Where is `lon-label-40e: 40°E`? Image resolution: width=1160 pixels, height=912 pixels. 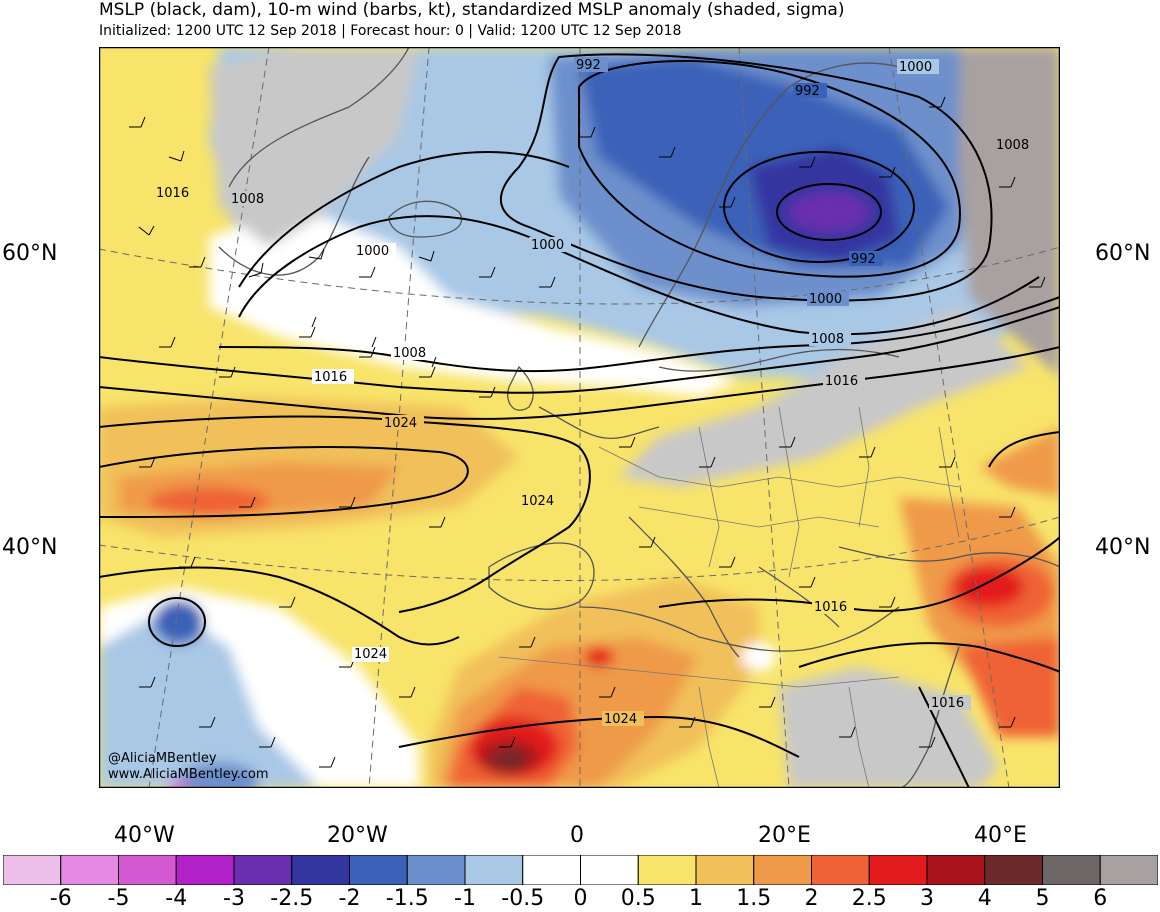 lon-label-40e: 40°E is located at coordinates (1000, 835).